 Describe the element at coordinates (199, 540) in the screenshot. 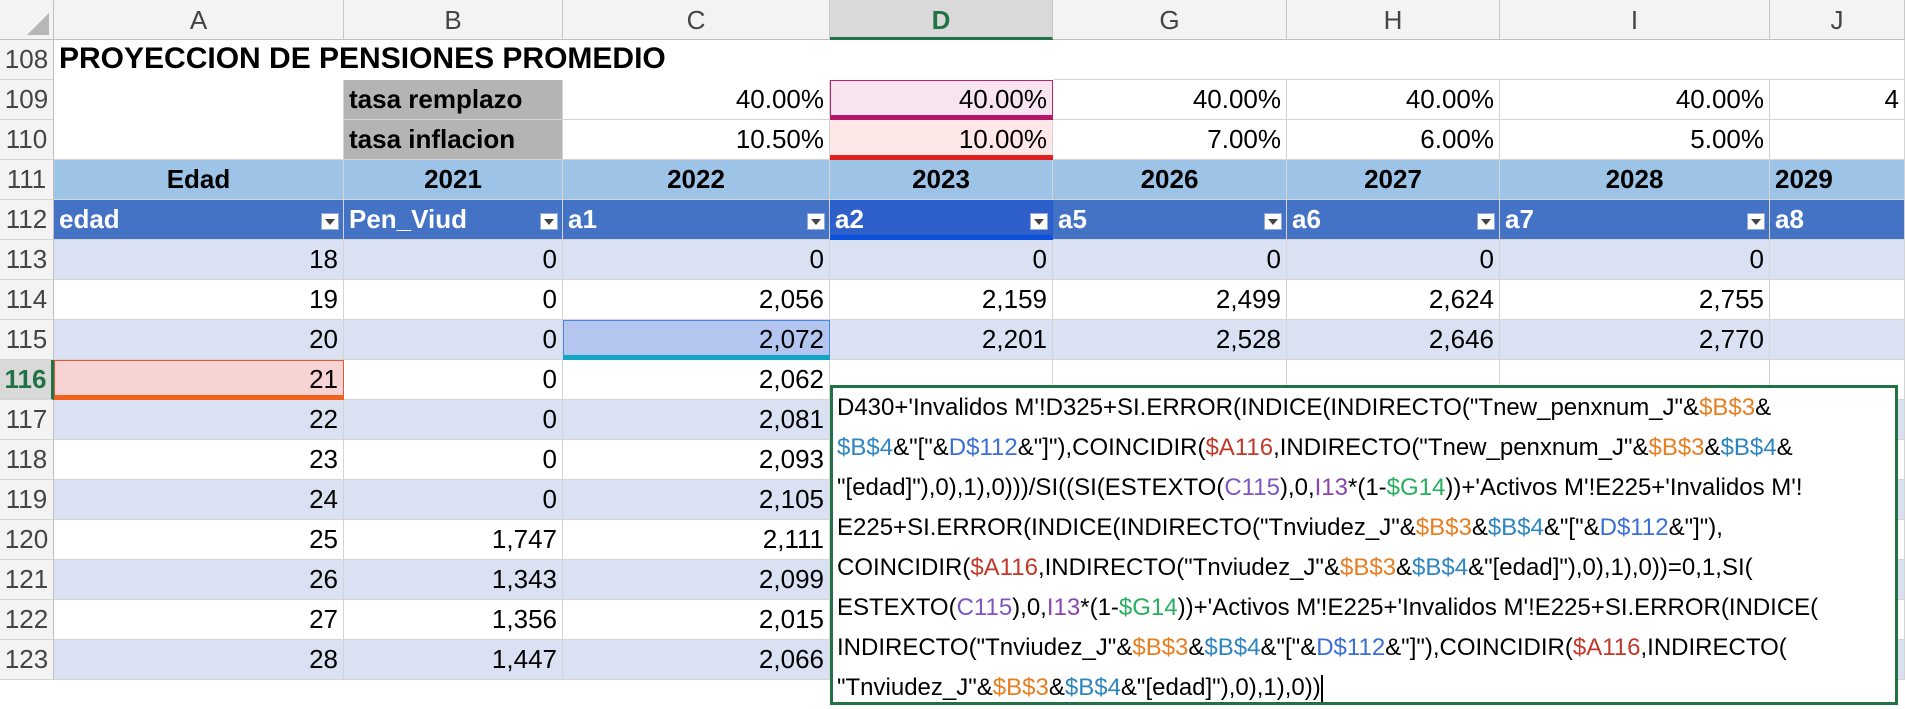

I see `data-cell: 25` at that location.